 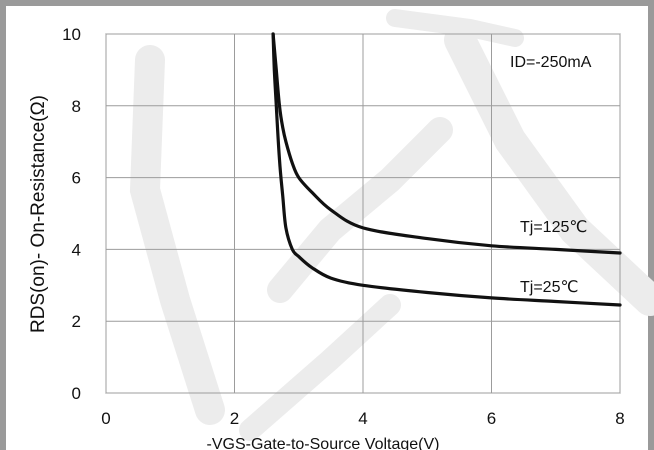 I want to click on y-tick-label-0: 0, so click(x=76, y=393).